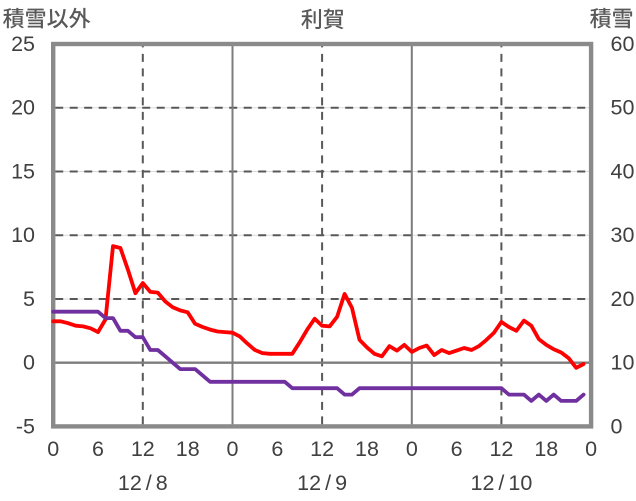  I want to click on svg-text: 40, so click(623, 171).